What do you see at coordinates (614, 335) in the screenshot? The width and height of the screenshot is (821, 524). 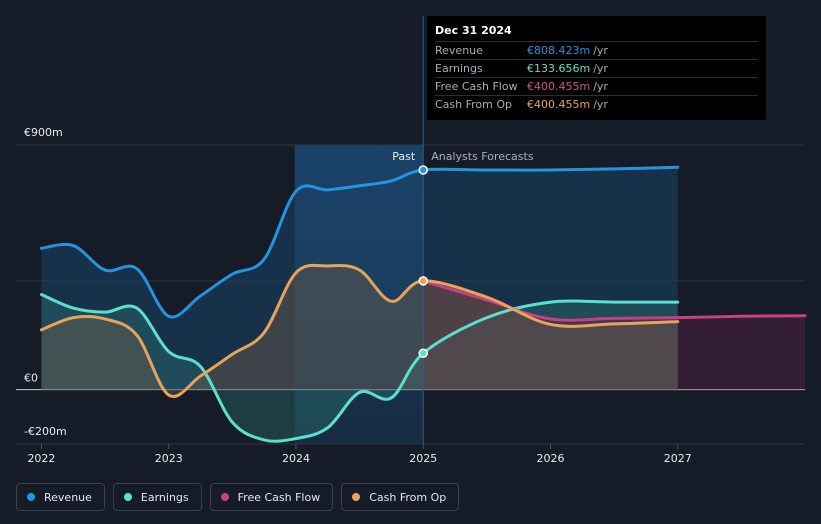 I see `free-cash-flow-area` at bounding box center [614, 335].